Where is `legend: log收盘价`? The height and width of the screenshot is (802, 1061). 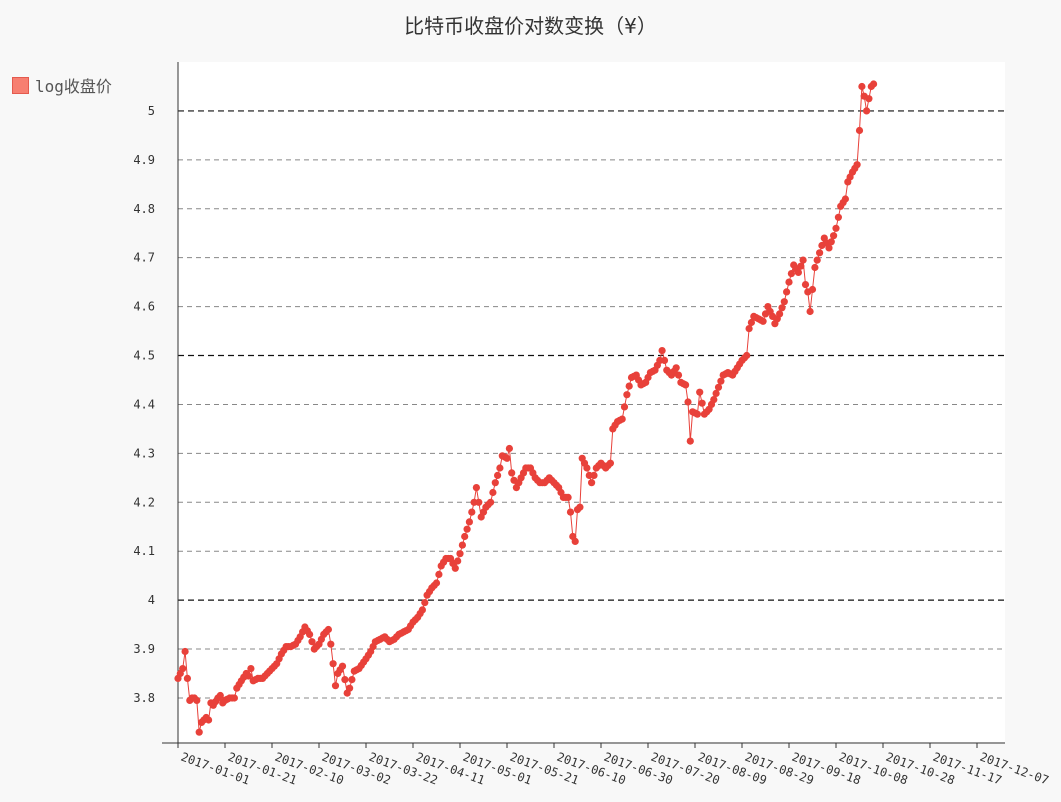 legend: log收盘价 is located at coordinates (62, 85).